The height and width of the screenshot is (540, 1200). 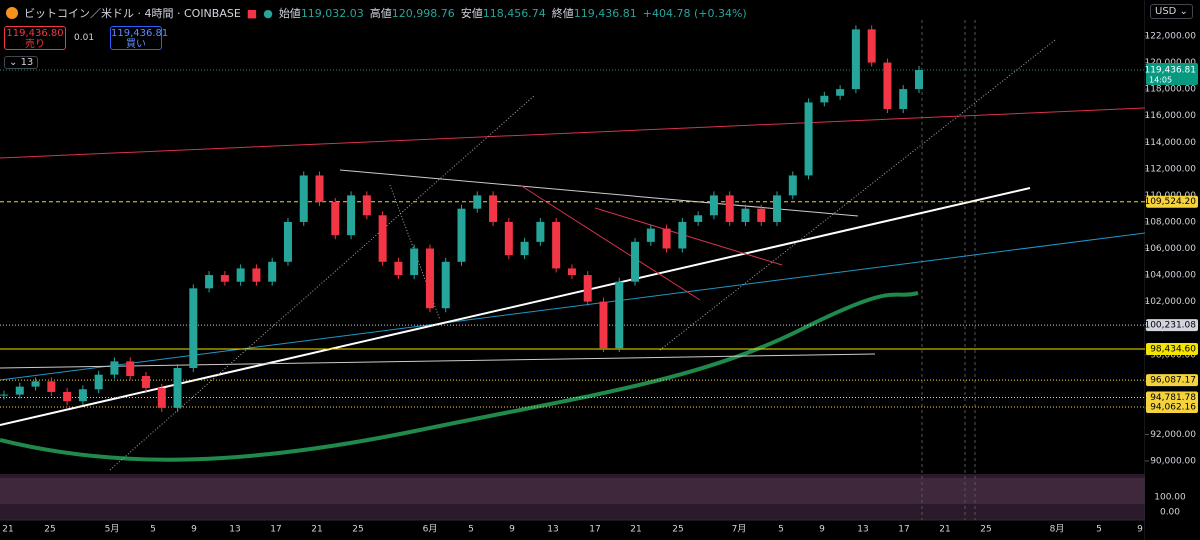 I want to click on horizontal-trendline, so click(x=438, y=361).